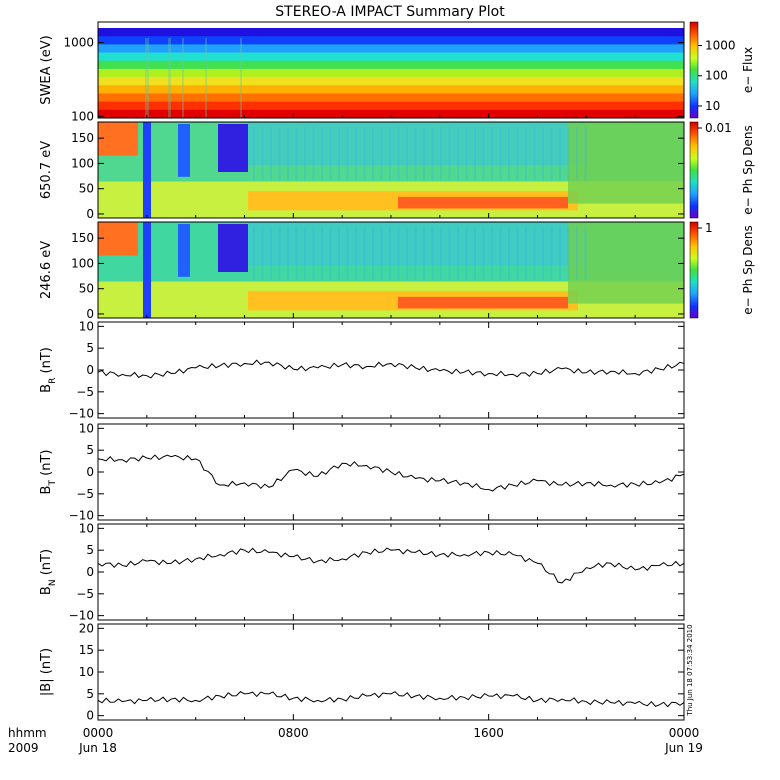 This screenshot has width=780, height=780. Describe the element at coordinates (118, 239) in the screenshot. I see `pitch-early-red` at that location.